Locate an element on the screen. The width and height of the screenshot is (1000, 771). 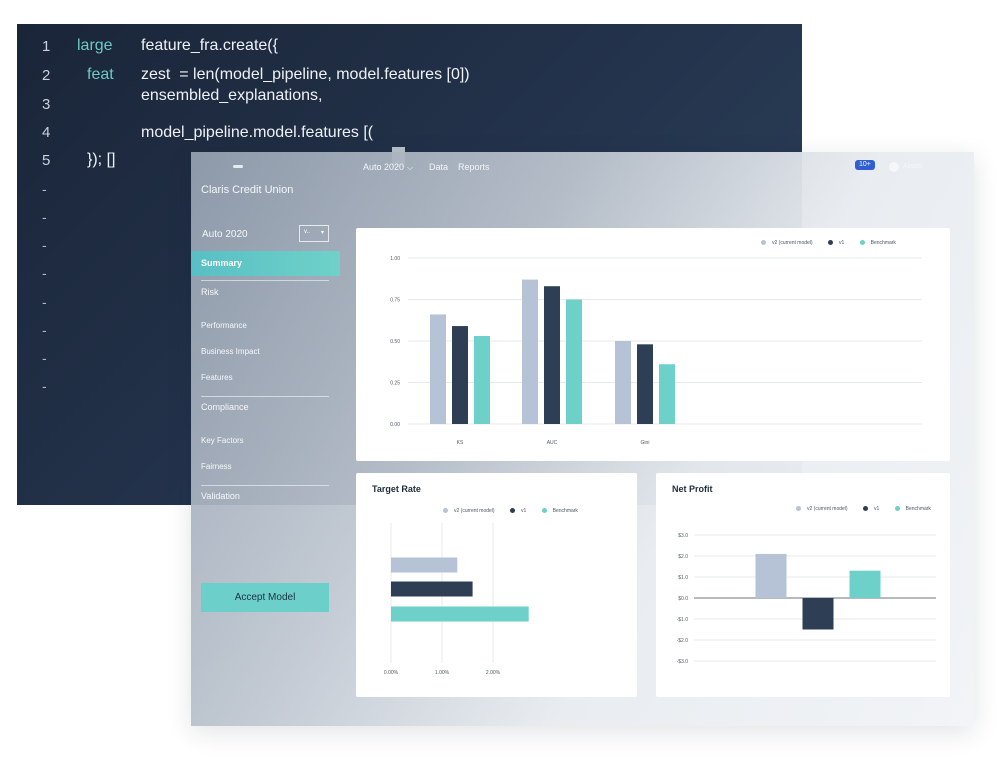
line-number: 5 is located at coordinates (46, 160).